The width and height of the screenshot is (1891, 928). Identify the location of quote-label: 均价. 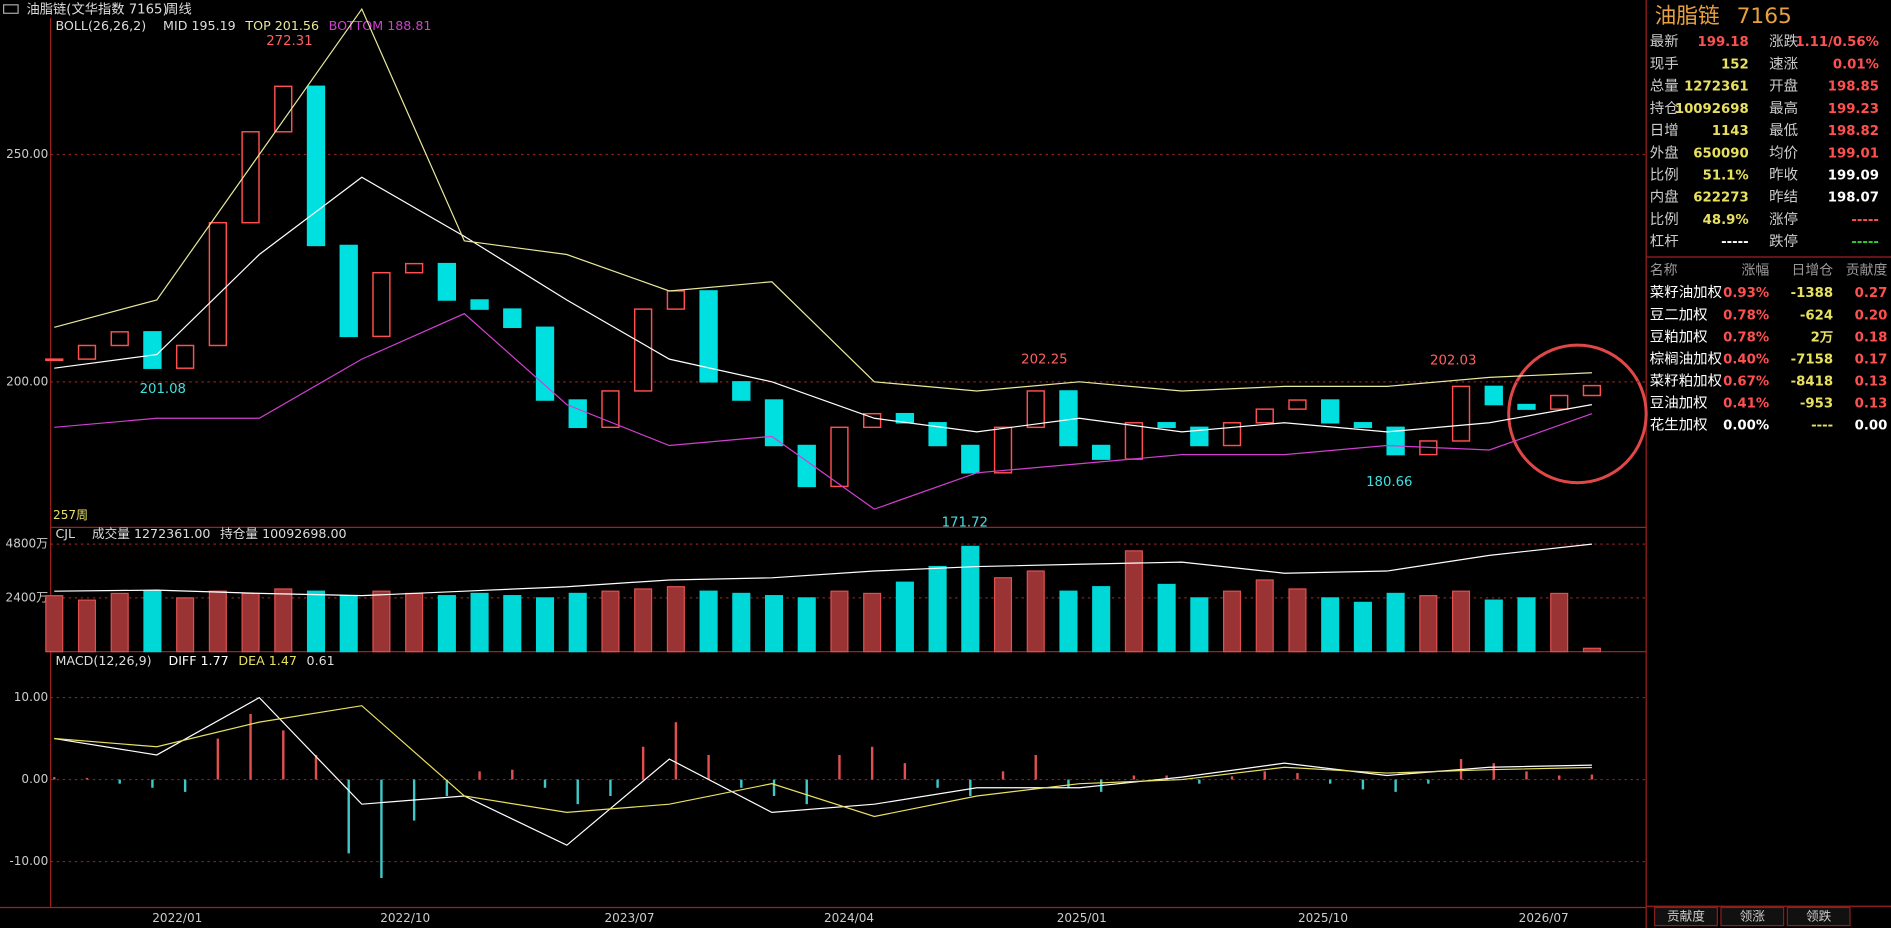
(1783, 152).